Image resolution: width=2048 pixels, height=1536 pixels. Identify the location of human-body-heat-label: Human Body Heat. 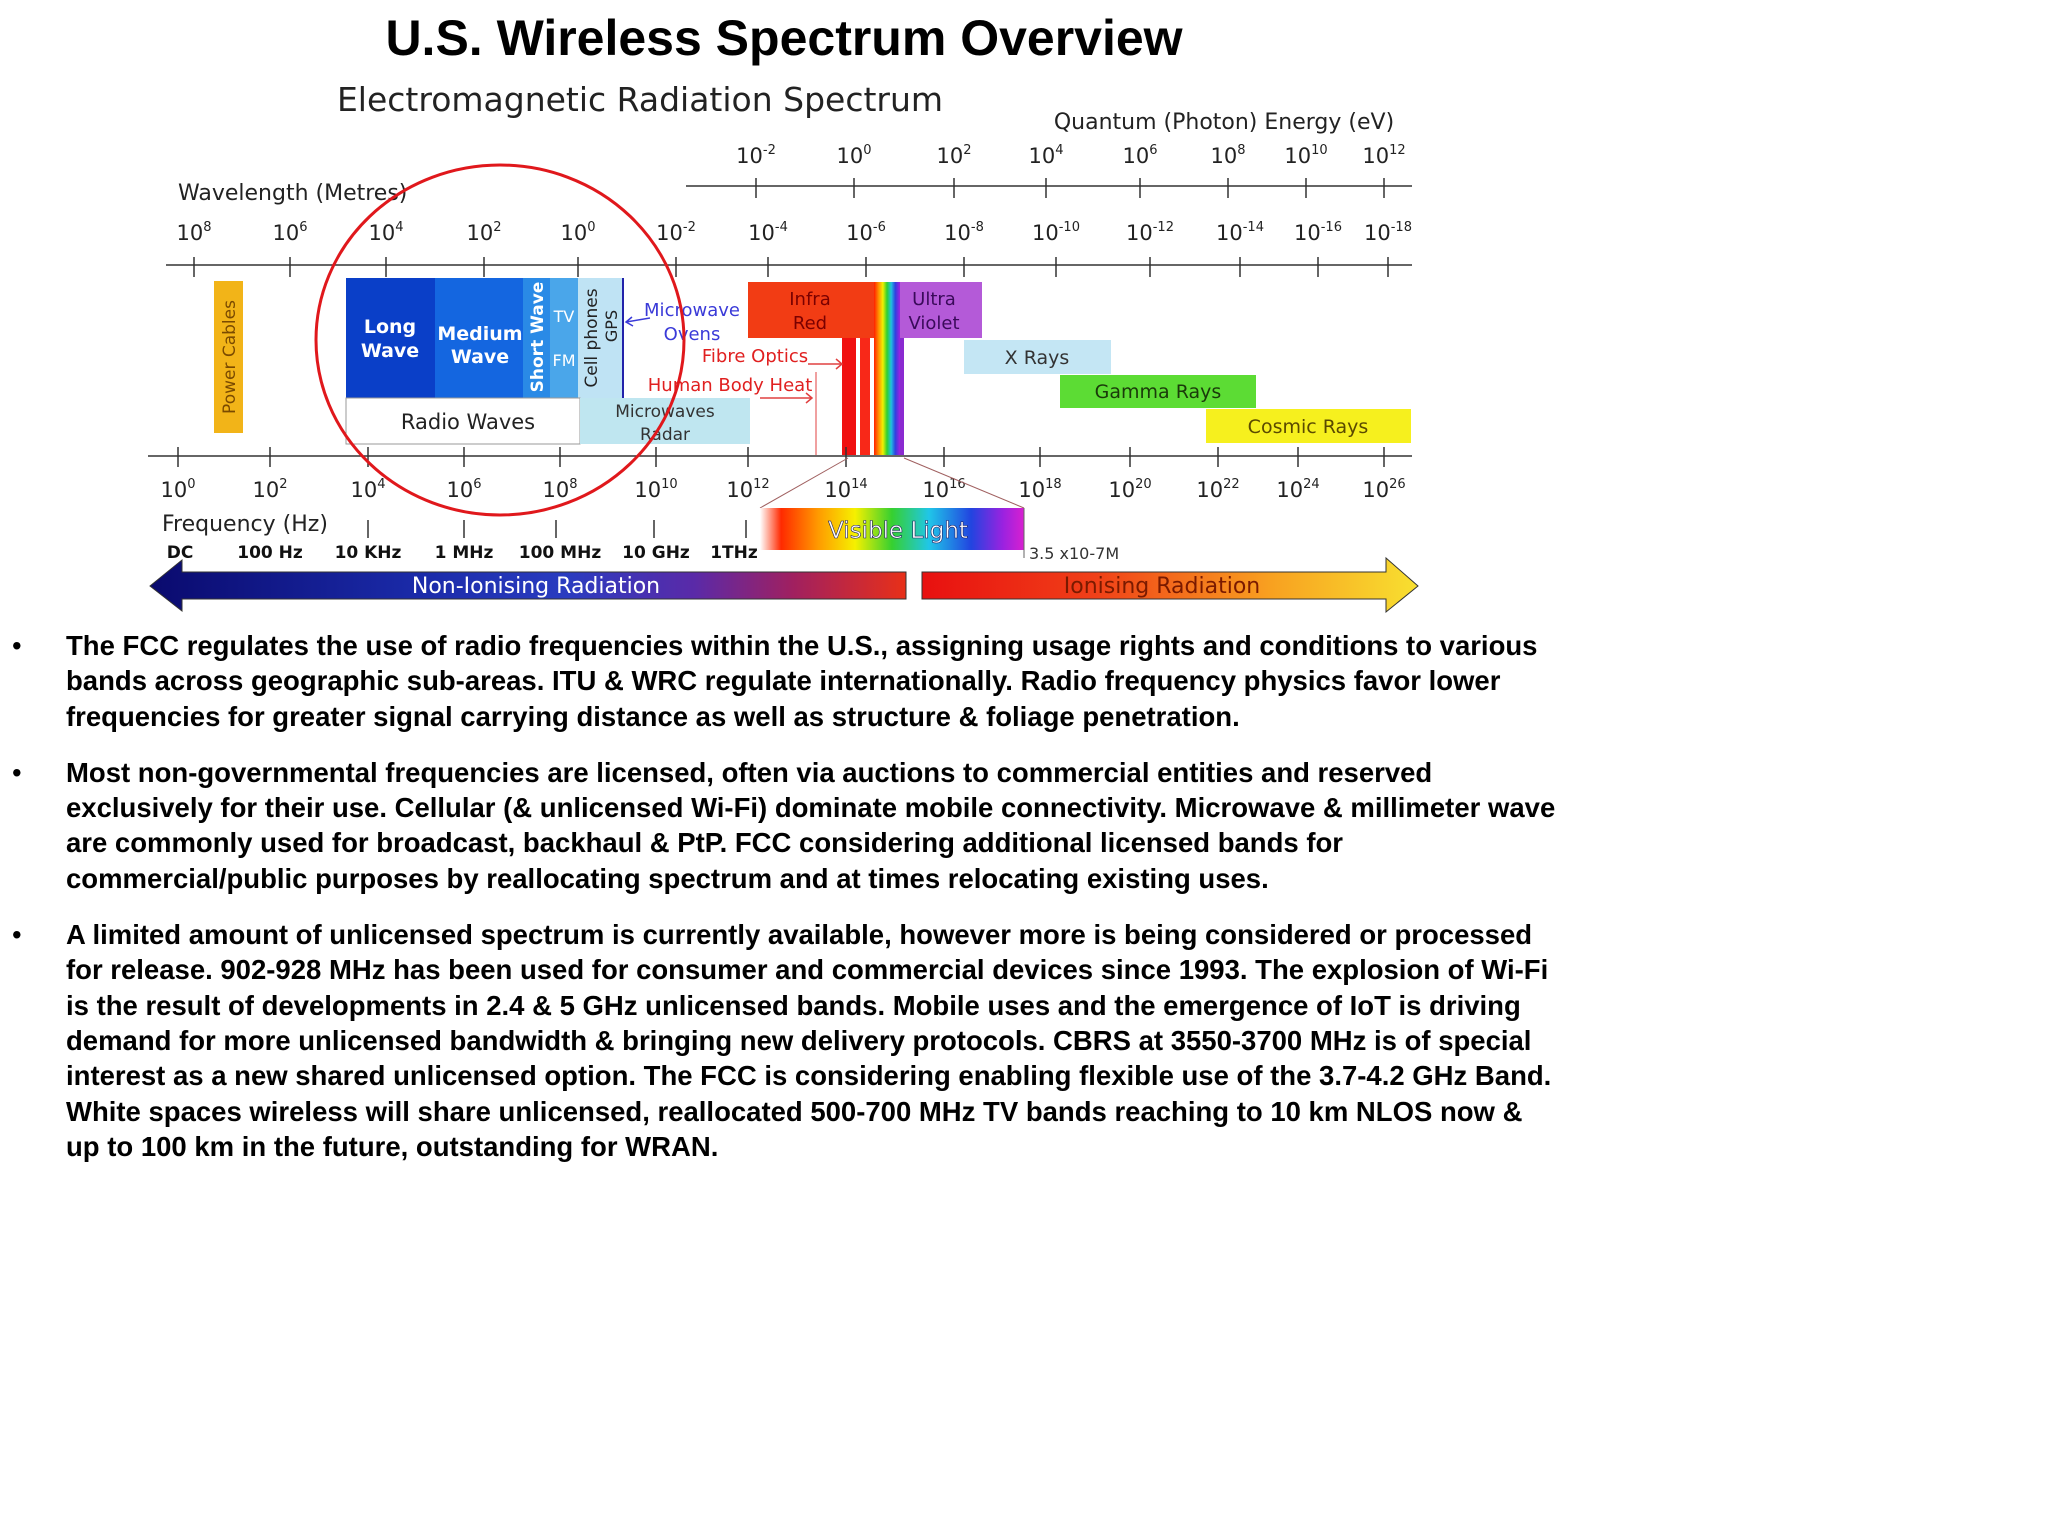
(730, 385).